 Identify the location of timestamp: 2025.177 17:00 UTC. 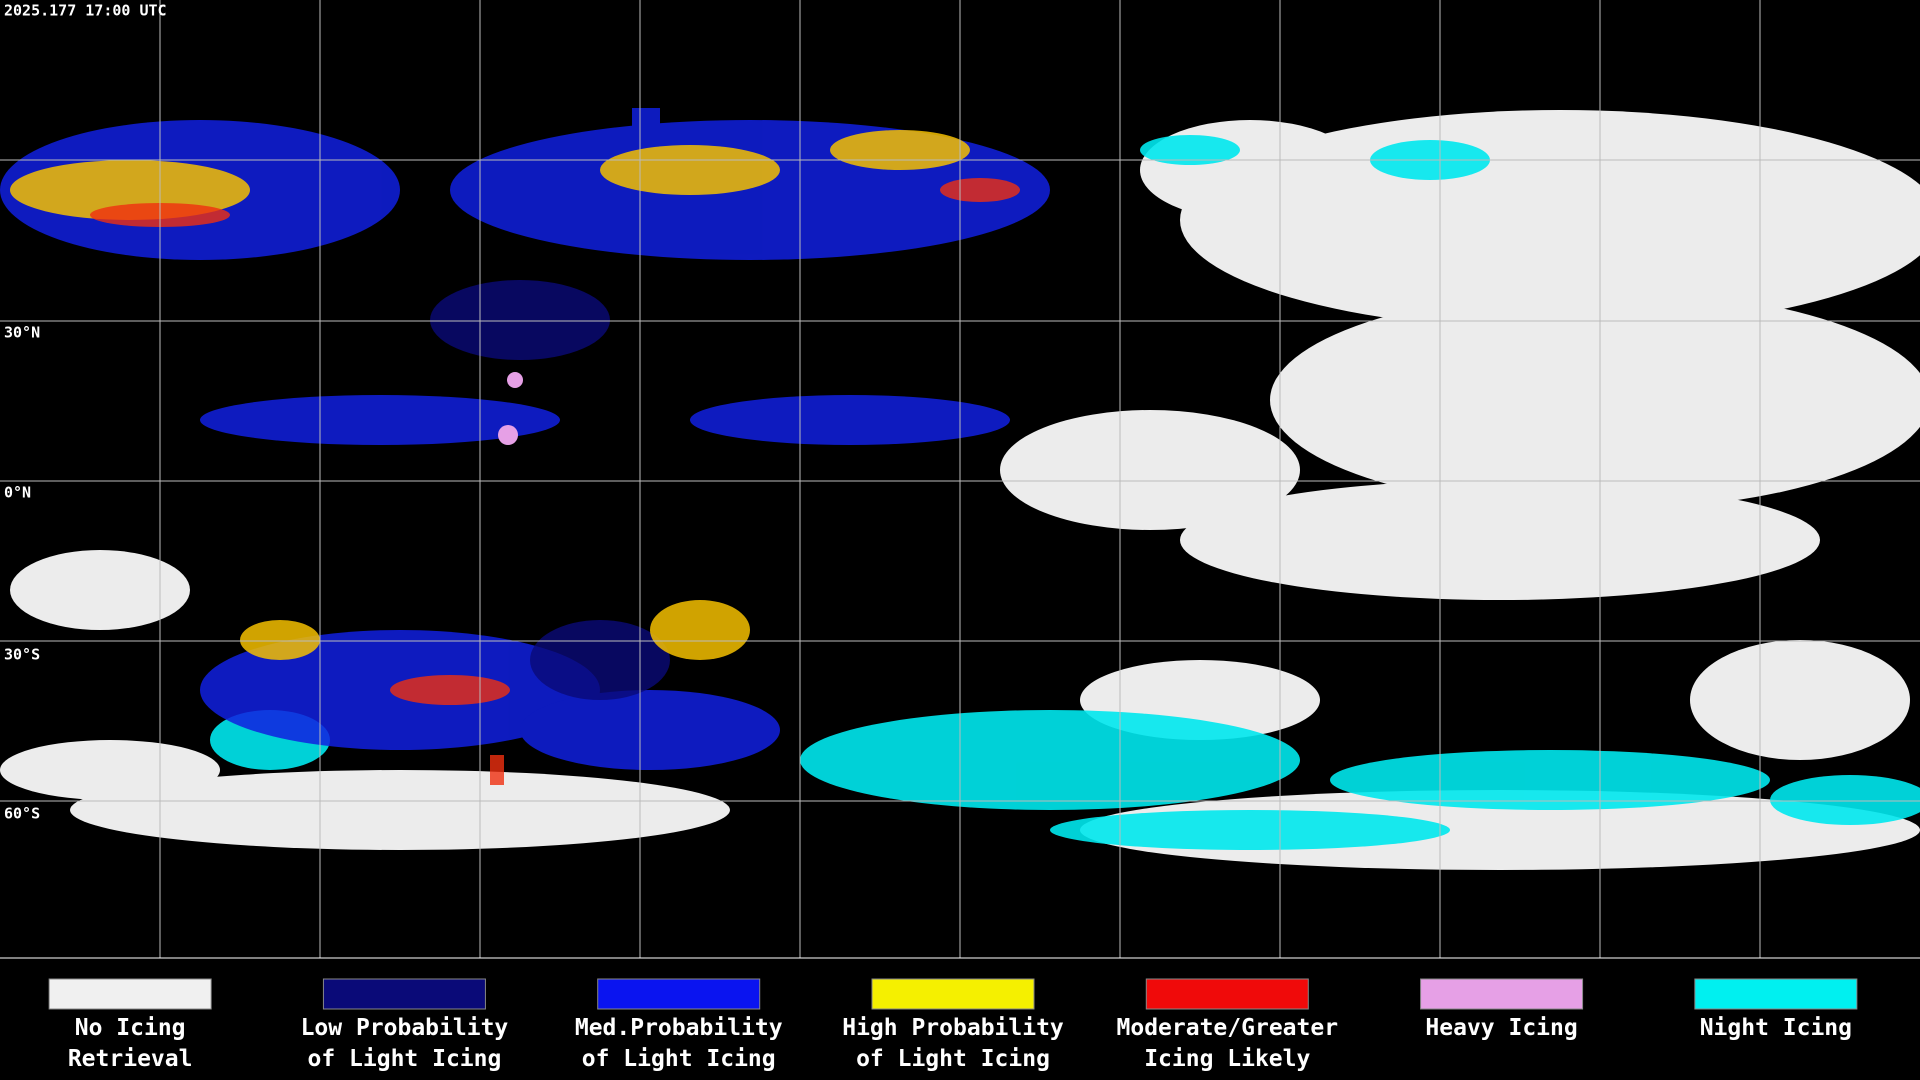
(85, 11).